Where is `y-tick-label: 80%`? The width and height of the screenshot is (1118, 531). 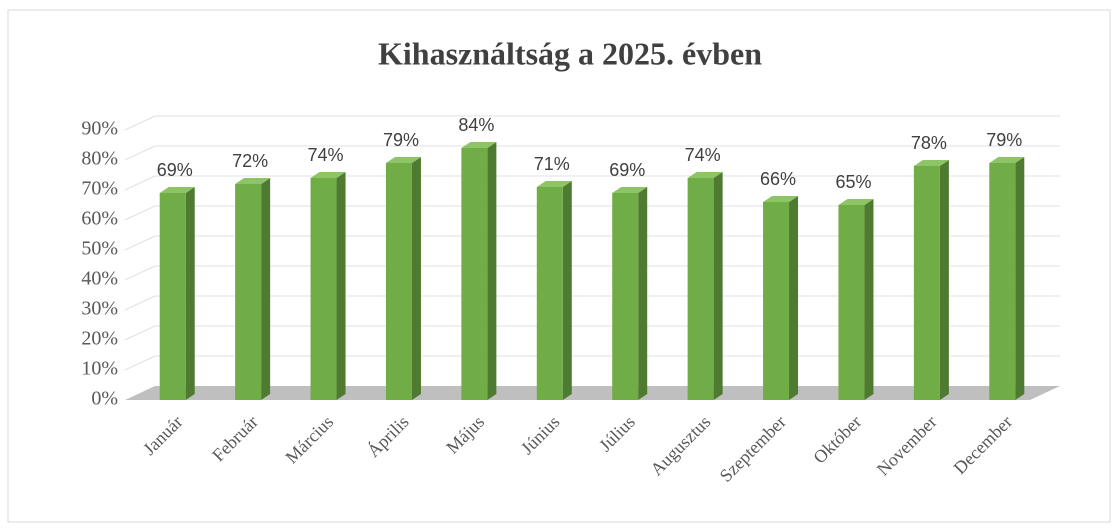 y-tick-label: 80% is located at coordinates (99, 159).